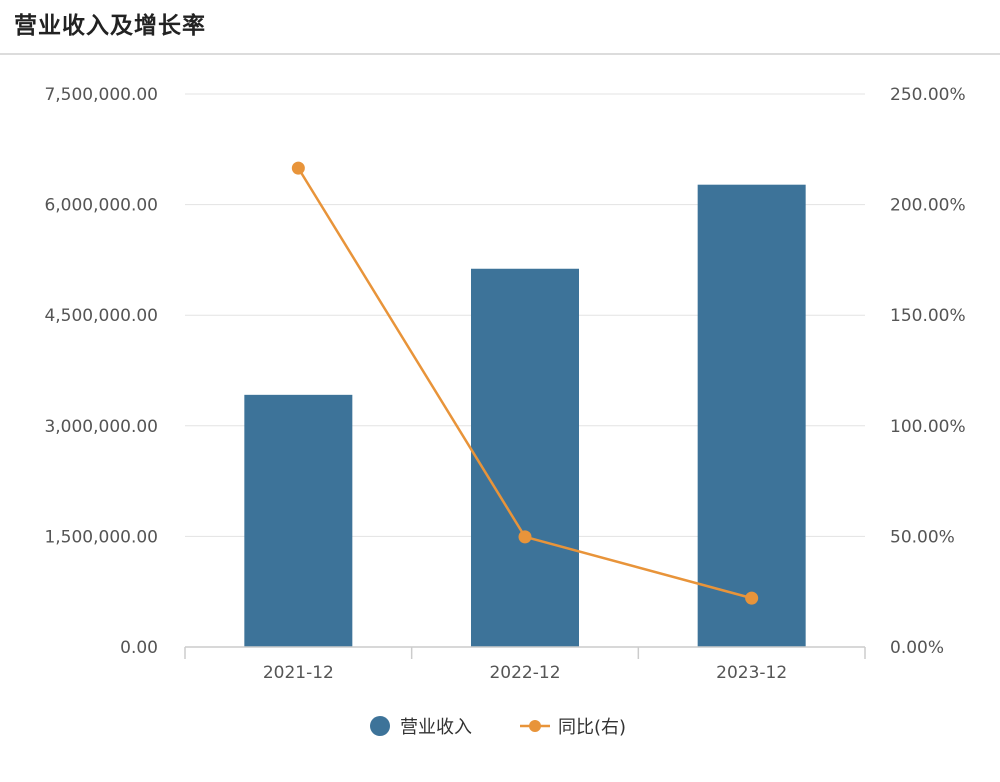  What do you see at coordinates (101, 537) in the screenshot?
I see `left-tick-label: 1,500,000.00` at bounding box center [101, 537].